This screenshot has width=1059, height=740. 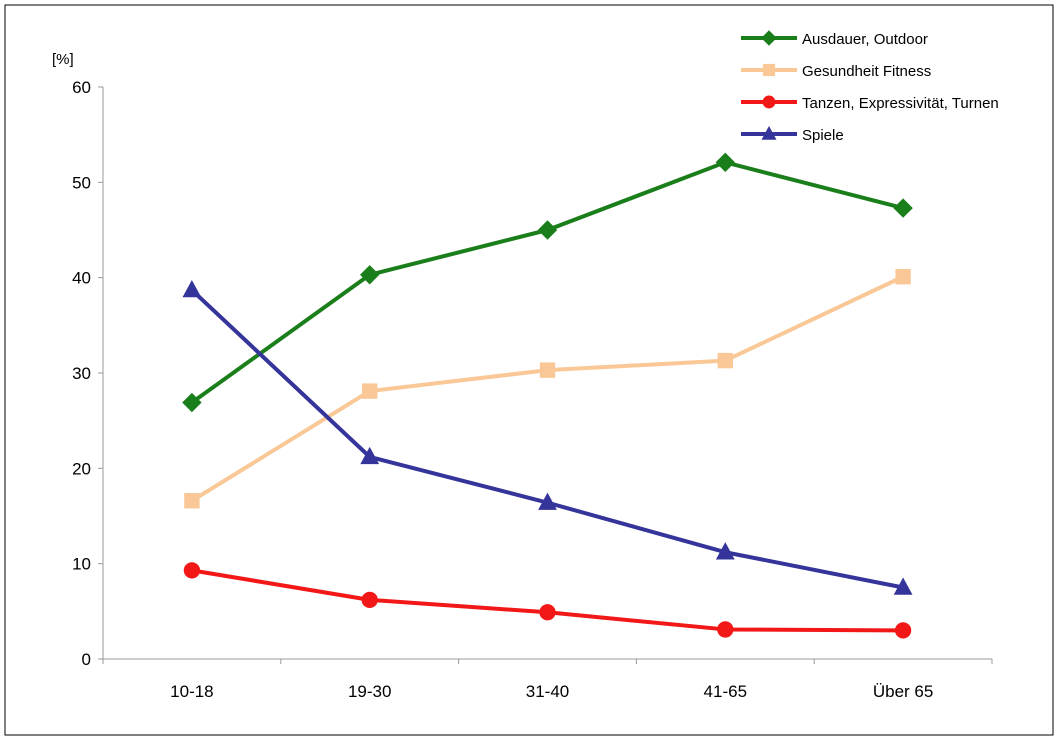 I want to click on legend-item: Gesundheit Fitness, so click(x=836, y=71).